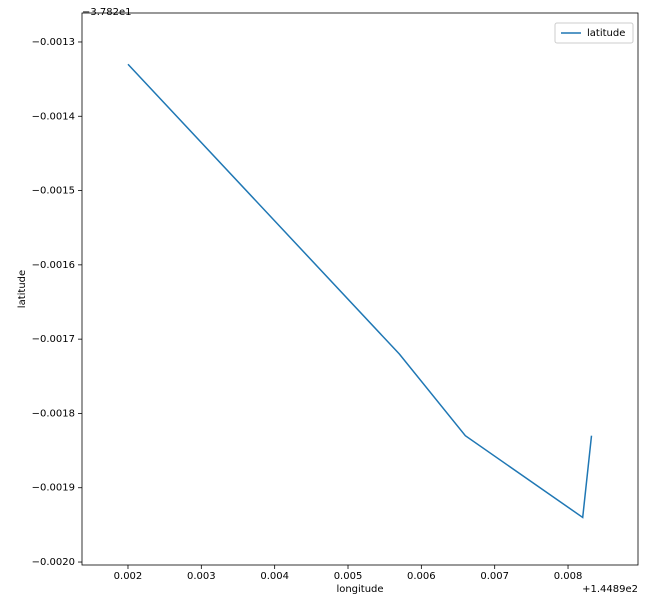  What do you see at coordinates (53, 413) in the screenshot?
I see `y-tick-label: −0.0018` at bounding box center [53, 413].